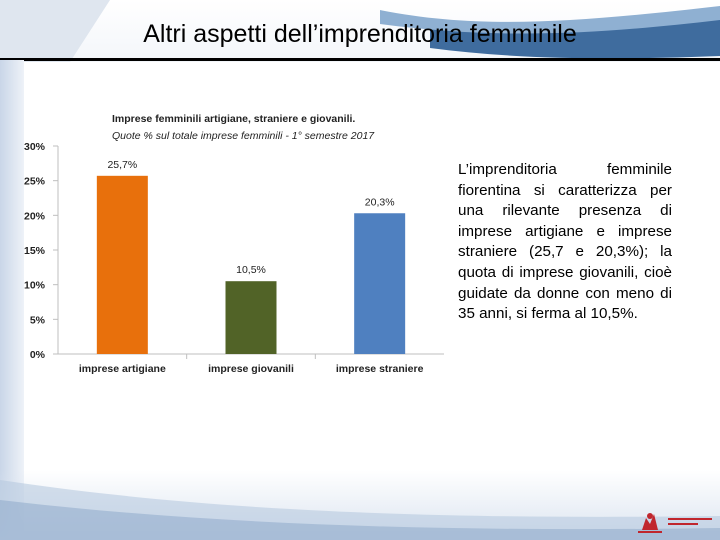  I want to click on y-tick-label: 0%, so click(38, 355).